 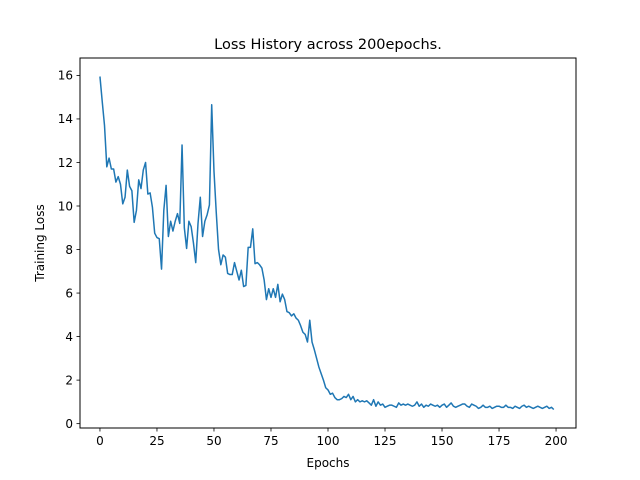 What do you see at coordinates (328, 45) in the screenshot?
I see `chart-title: Loss History across 200epochs.` at bounding box center [328, 45].